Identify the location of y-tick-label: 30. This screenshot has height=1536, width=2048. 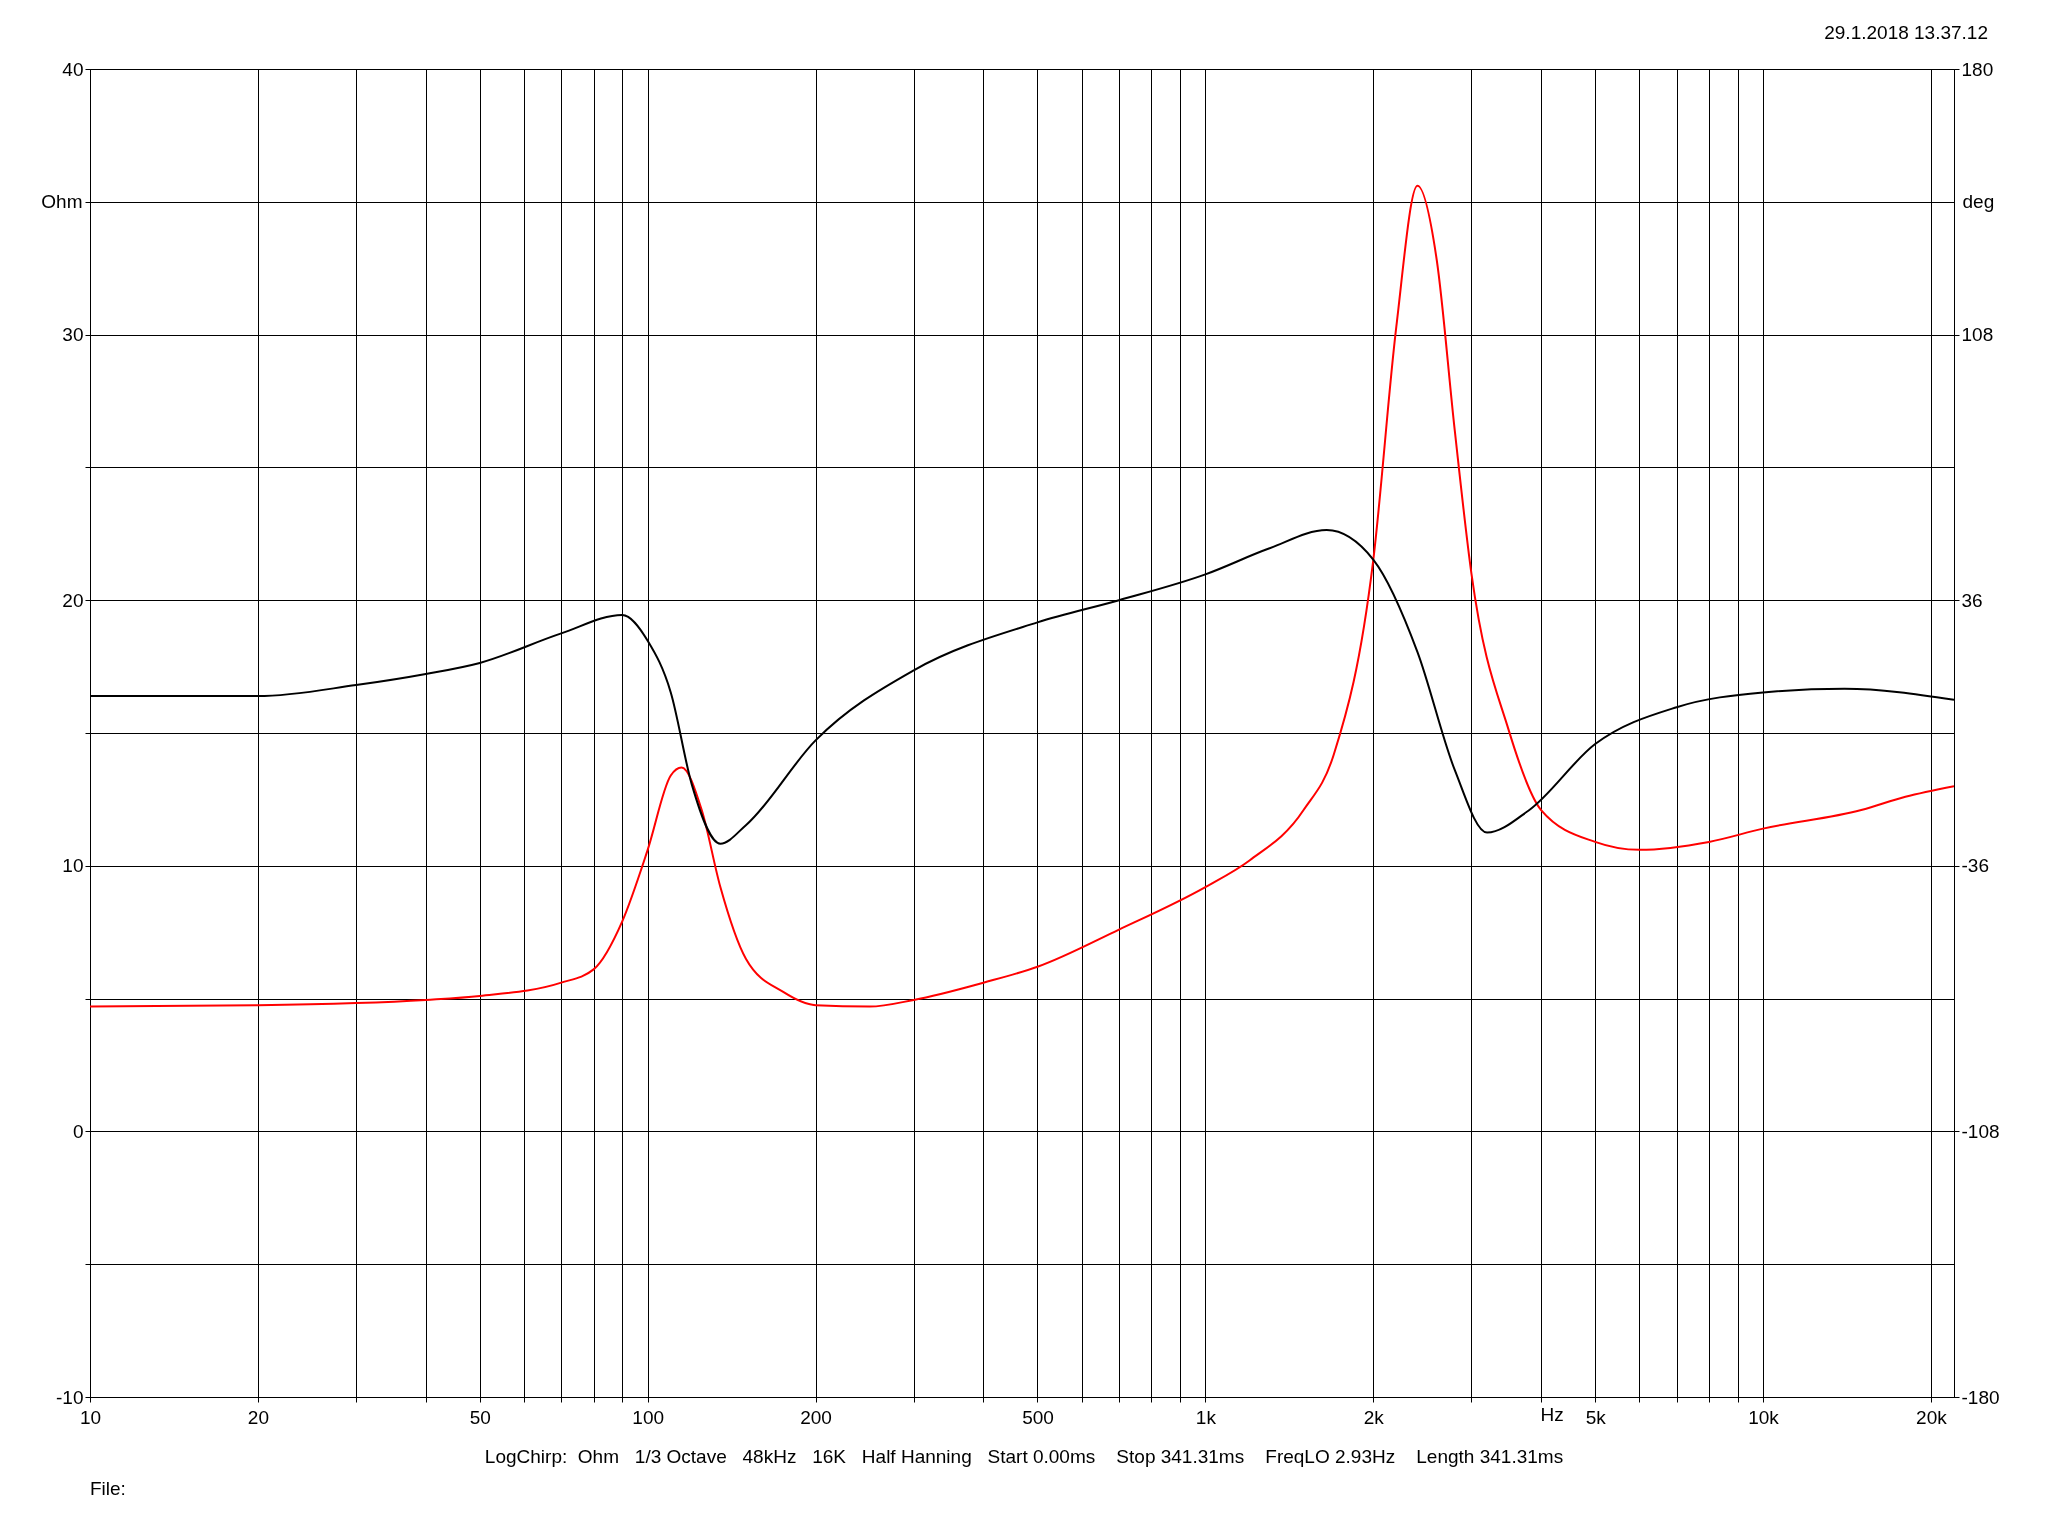
(73, 335).